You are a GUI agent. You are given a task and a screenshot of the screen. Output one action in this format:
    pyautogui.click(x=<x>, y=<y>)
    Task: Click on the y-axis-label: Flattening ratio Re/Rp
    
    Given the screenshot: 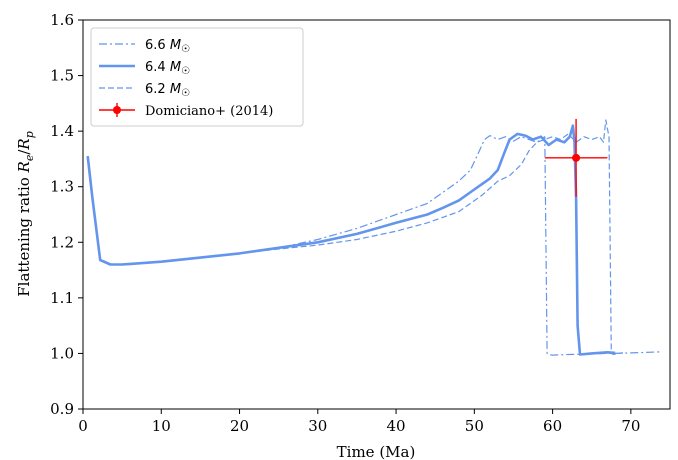 What is the action you would take?
    pyautogui.click(x=25, y=214)
    